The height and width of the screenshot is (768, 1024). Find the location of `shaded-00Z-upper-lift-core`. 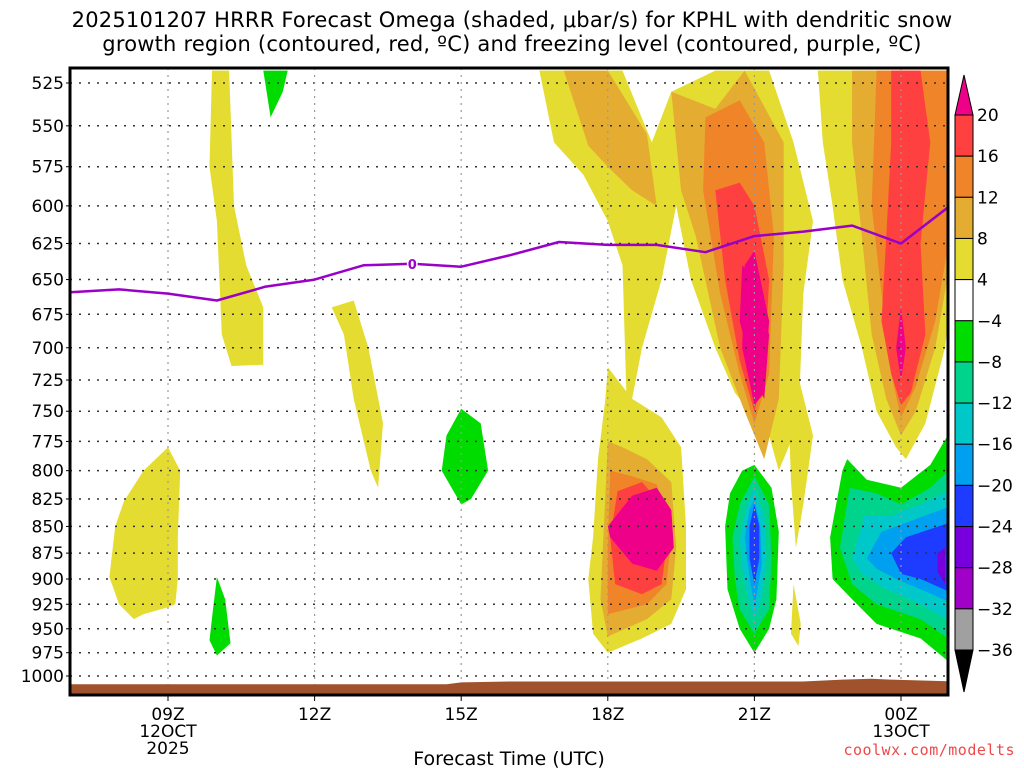

shaded-00Z-upper-lift-core is located at coordinates (901, 343).